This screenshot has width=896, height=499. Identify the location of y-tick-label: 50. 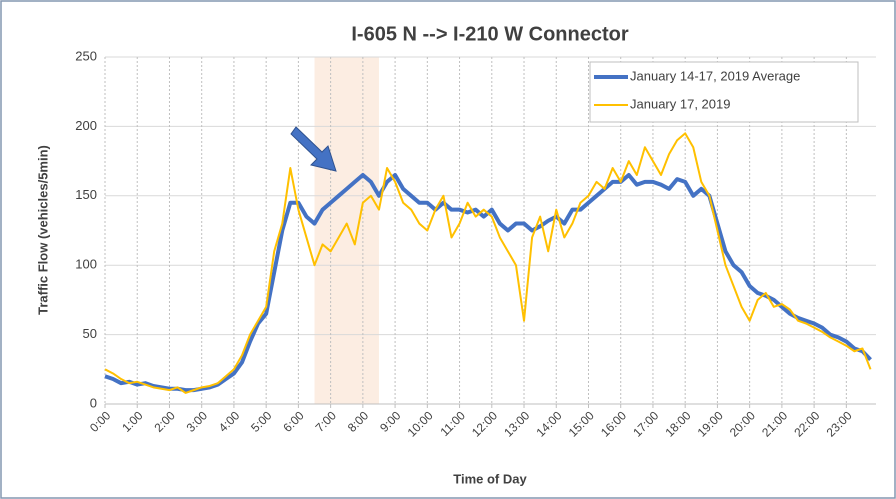
(90, 333).